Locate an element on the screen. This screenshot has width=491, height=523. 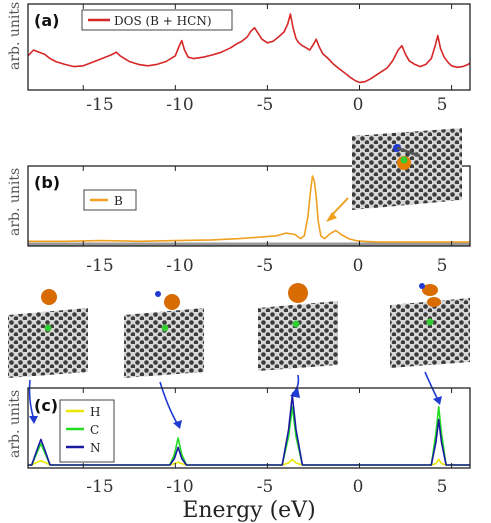
legend-box-c is located at coordinates (87, 431).